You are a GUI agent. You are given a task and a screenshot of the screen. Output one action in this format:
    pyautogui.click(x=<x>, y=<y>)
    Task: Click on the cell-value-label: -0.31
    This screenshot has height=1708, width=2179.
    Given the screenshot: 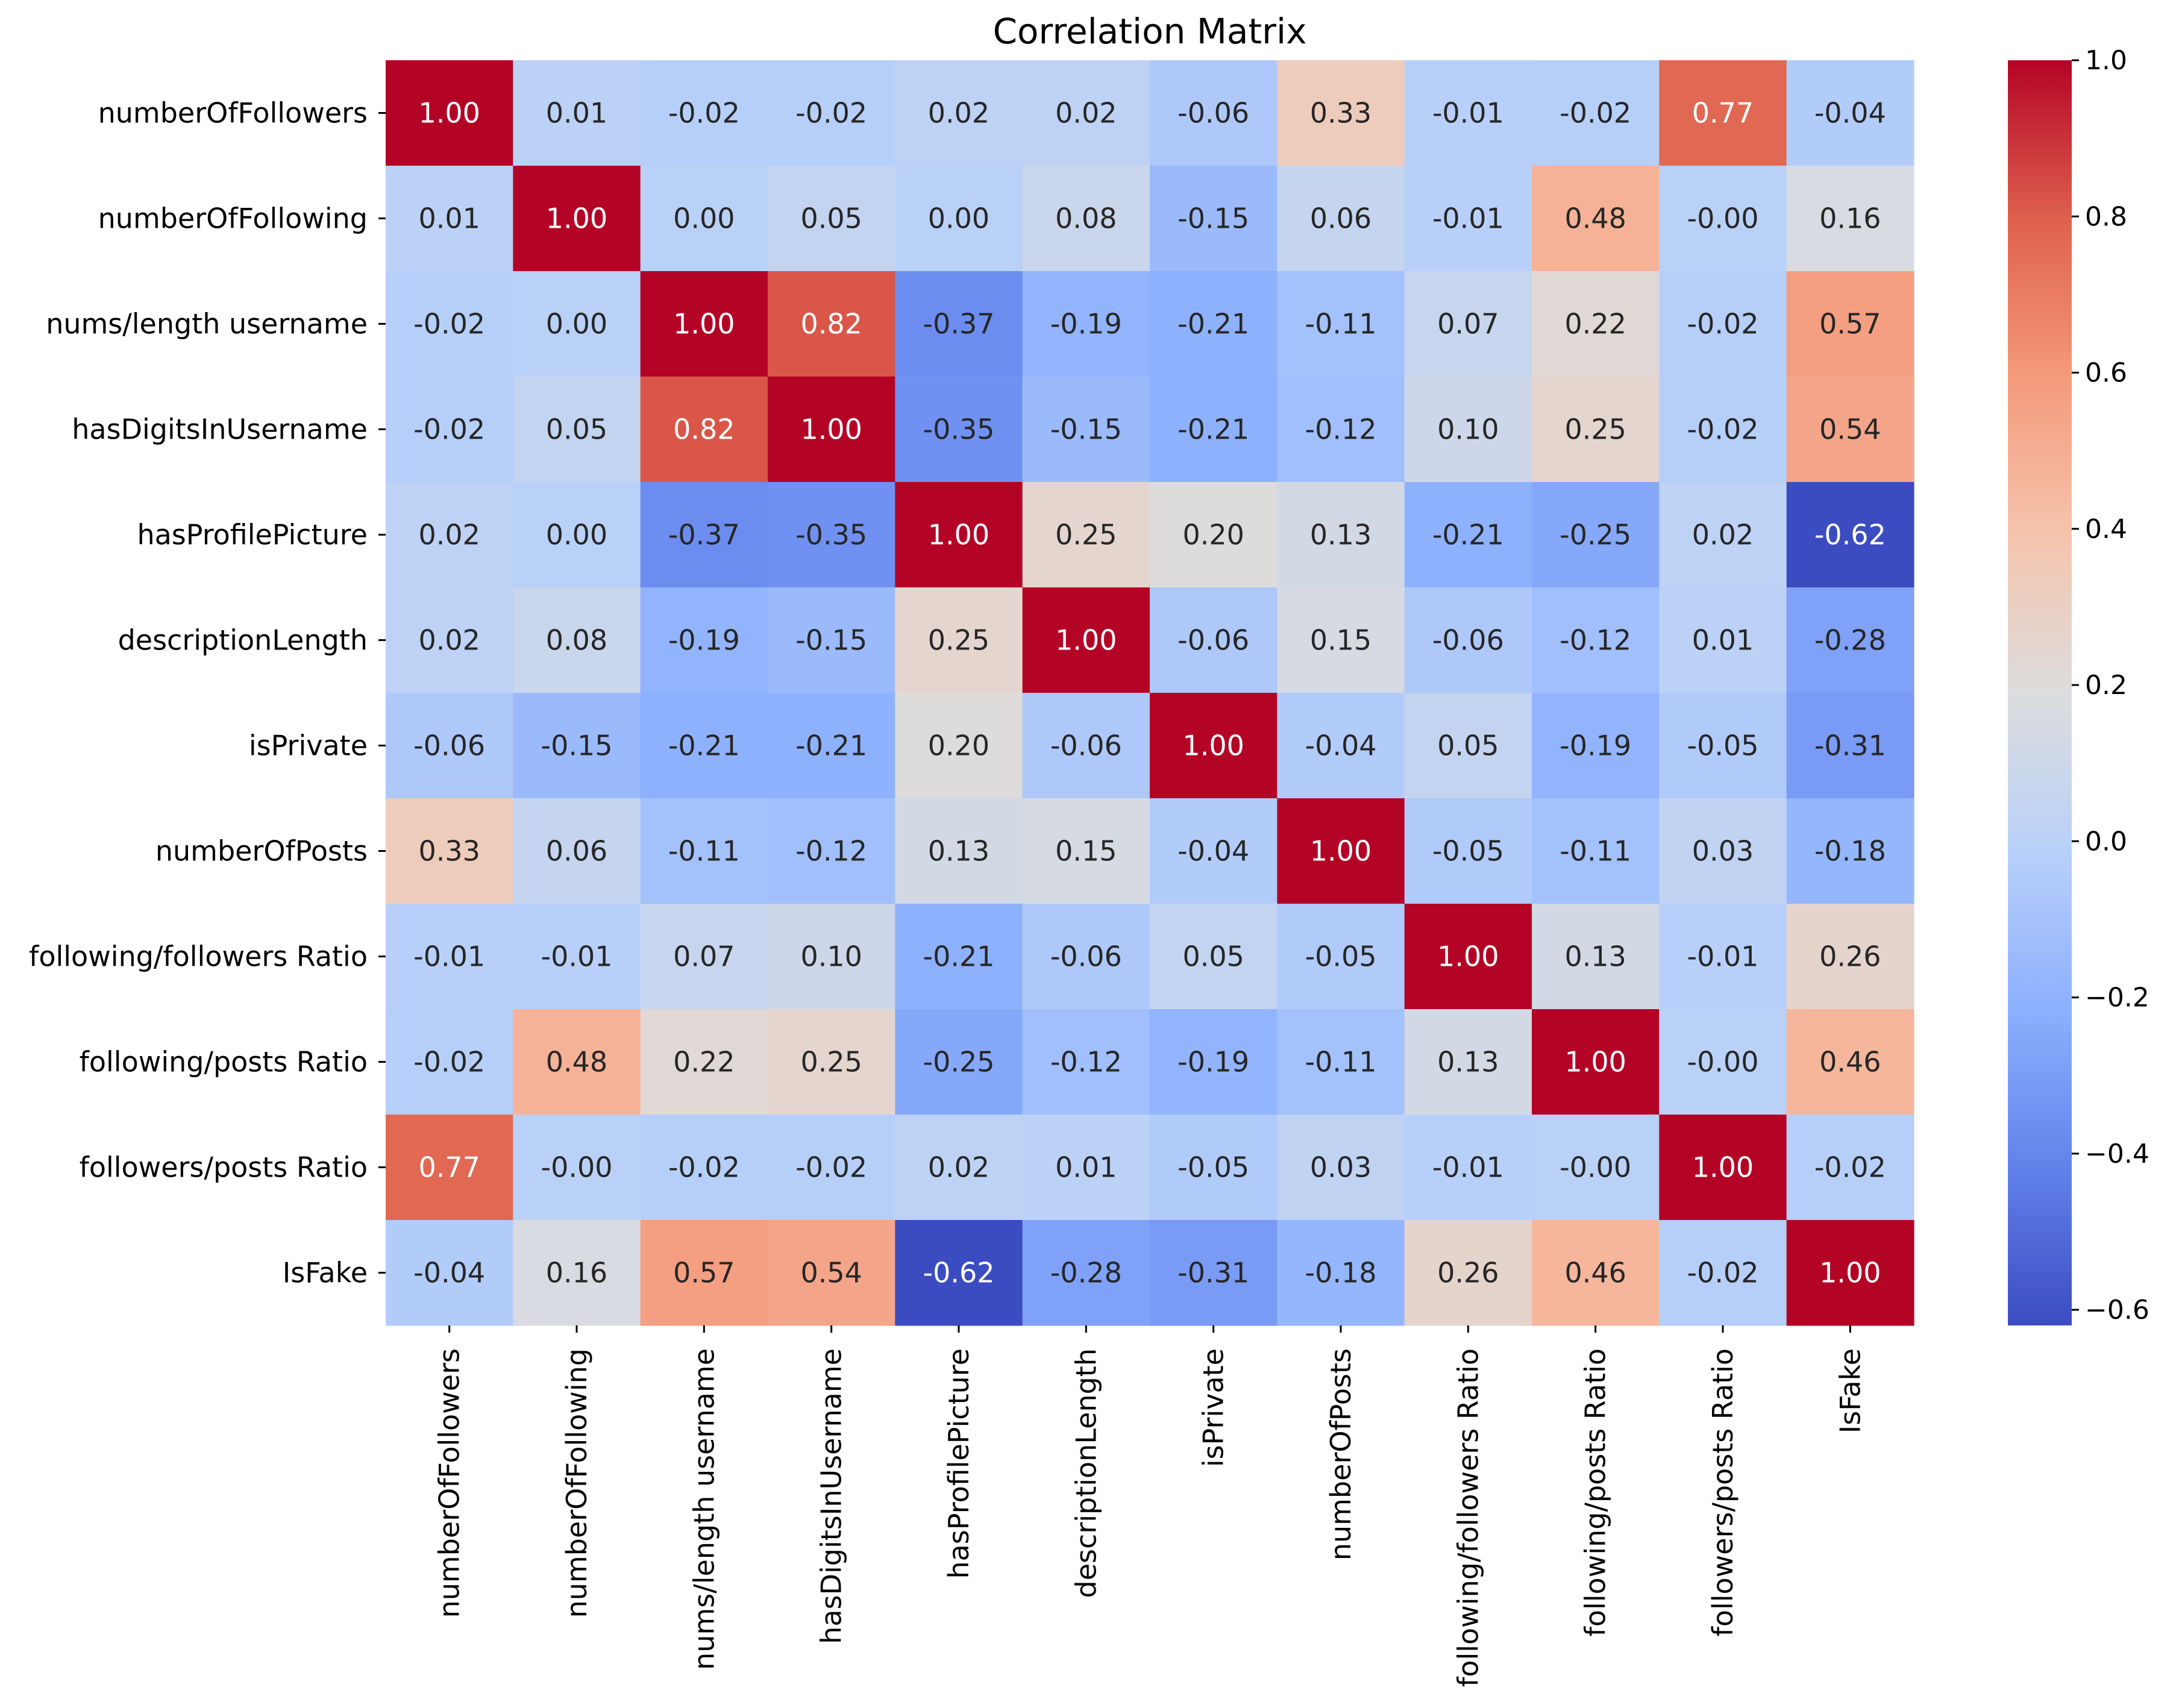 What is the action you would take?
    pyautogui.click(x=1850, y=746)
    